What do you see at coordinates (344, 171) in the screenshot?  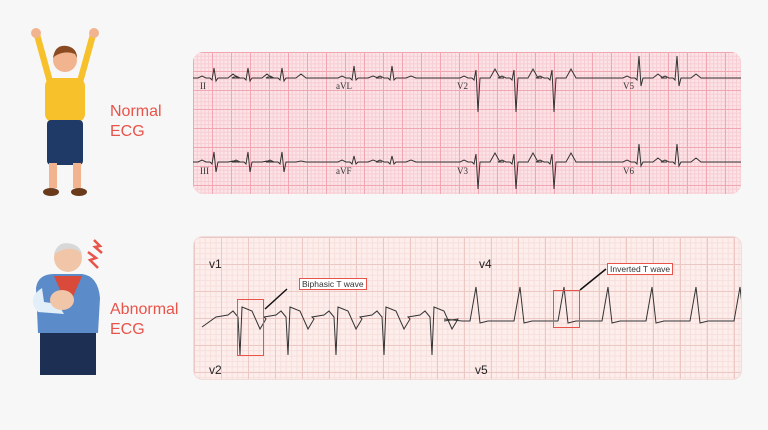 I see `lead-label: aVF` at bounding box center [344, 171].